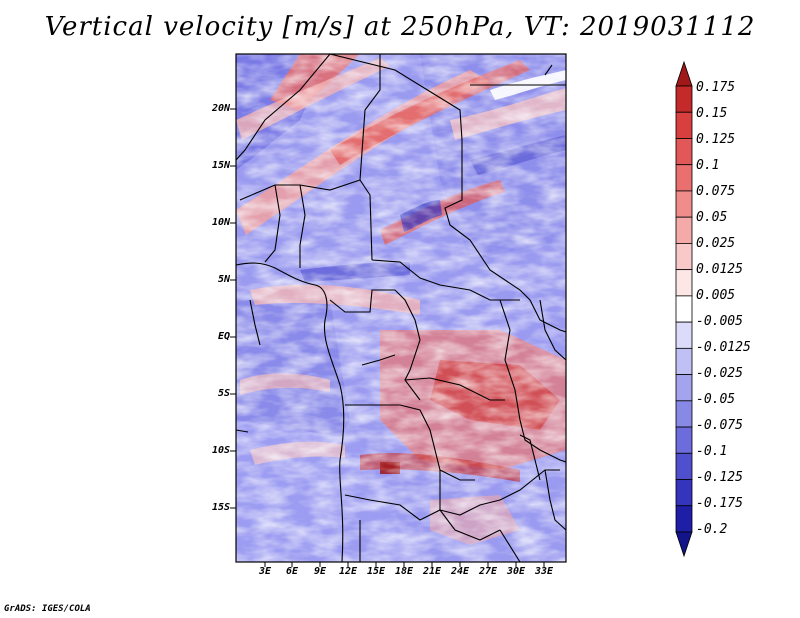  Describe the element at coordinates (708, 165) in the screenshot. I see `colorbar-label: 0.1` at that location.